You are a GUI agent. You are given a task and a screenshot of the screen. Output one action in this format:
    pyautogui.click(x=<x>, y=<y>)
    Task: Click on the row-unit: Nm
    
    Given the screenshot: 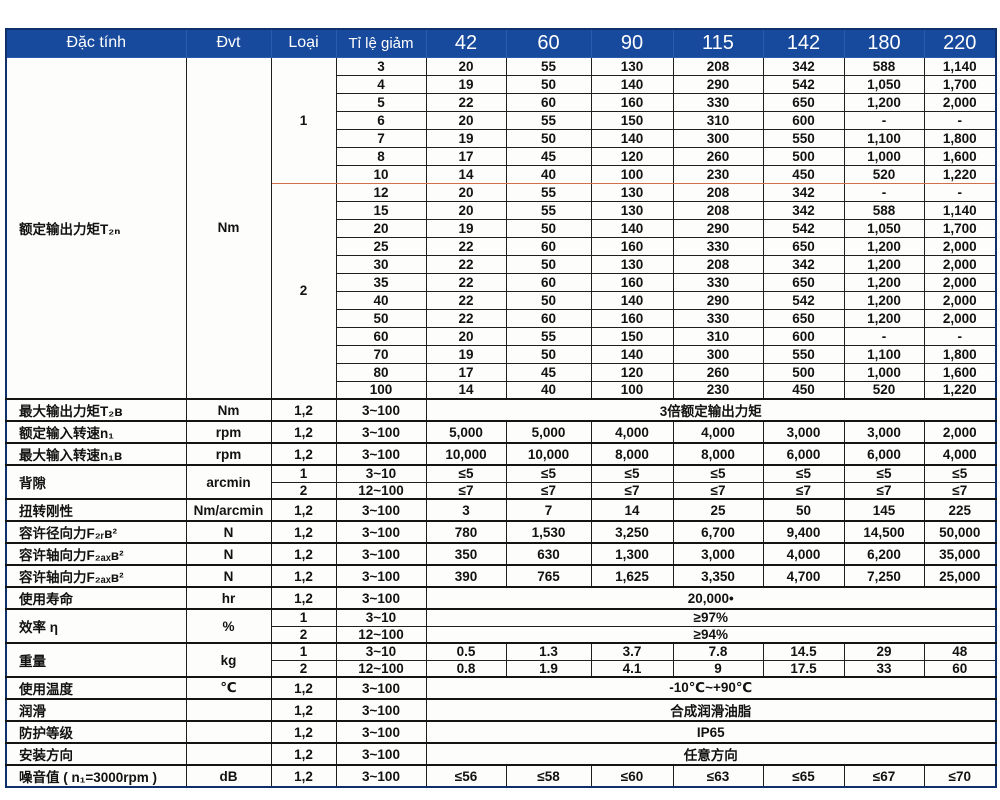 What is the action you would take?
    pyautogui.click(x=228, y=228)
    